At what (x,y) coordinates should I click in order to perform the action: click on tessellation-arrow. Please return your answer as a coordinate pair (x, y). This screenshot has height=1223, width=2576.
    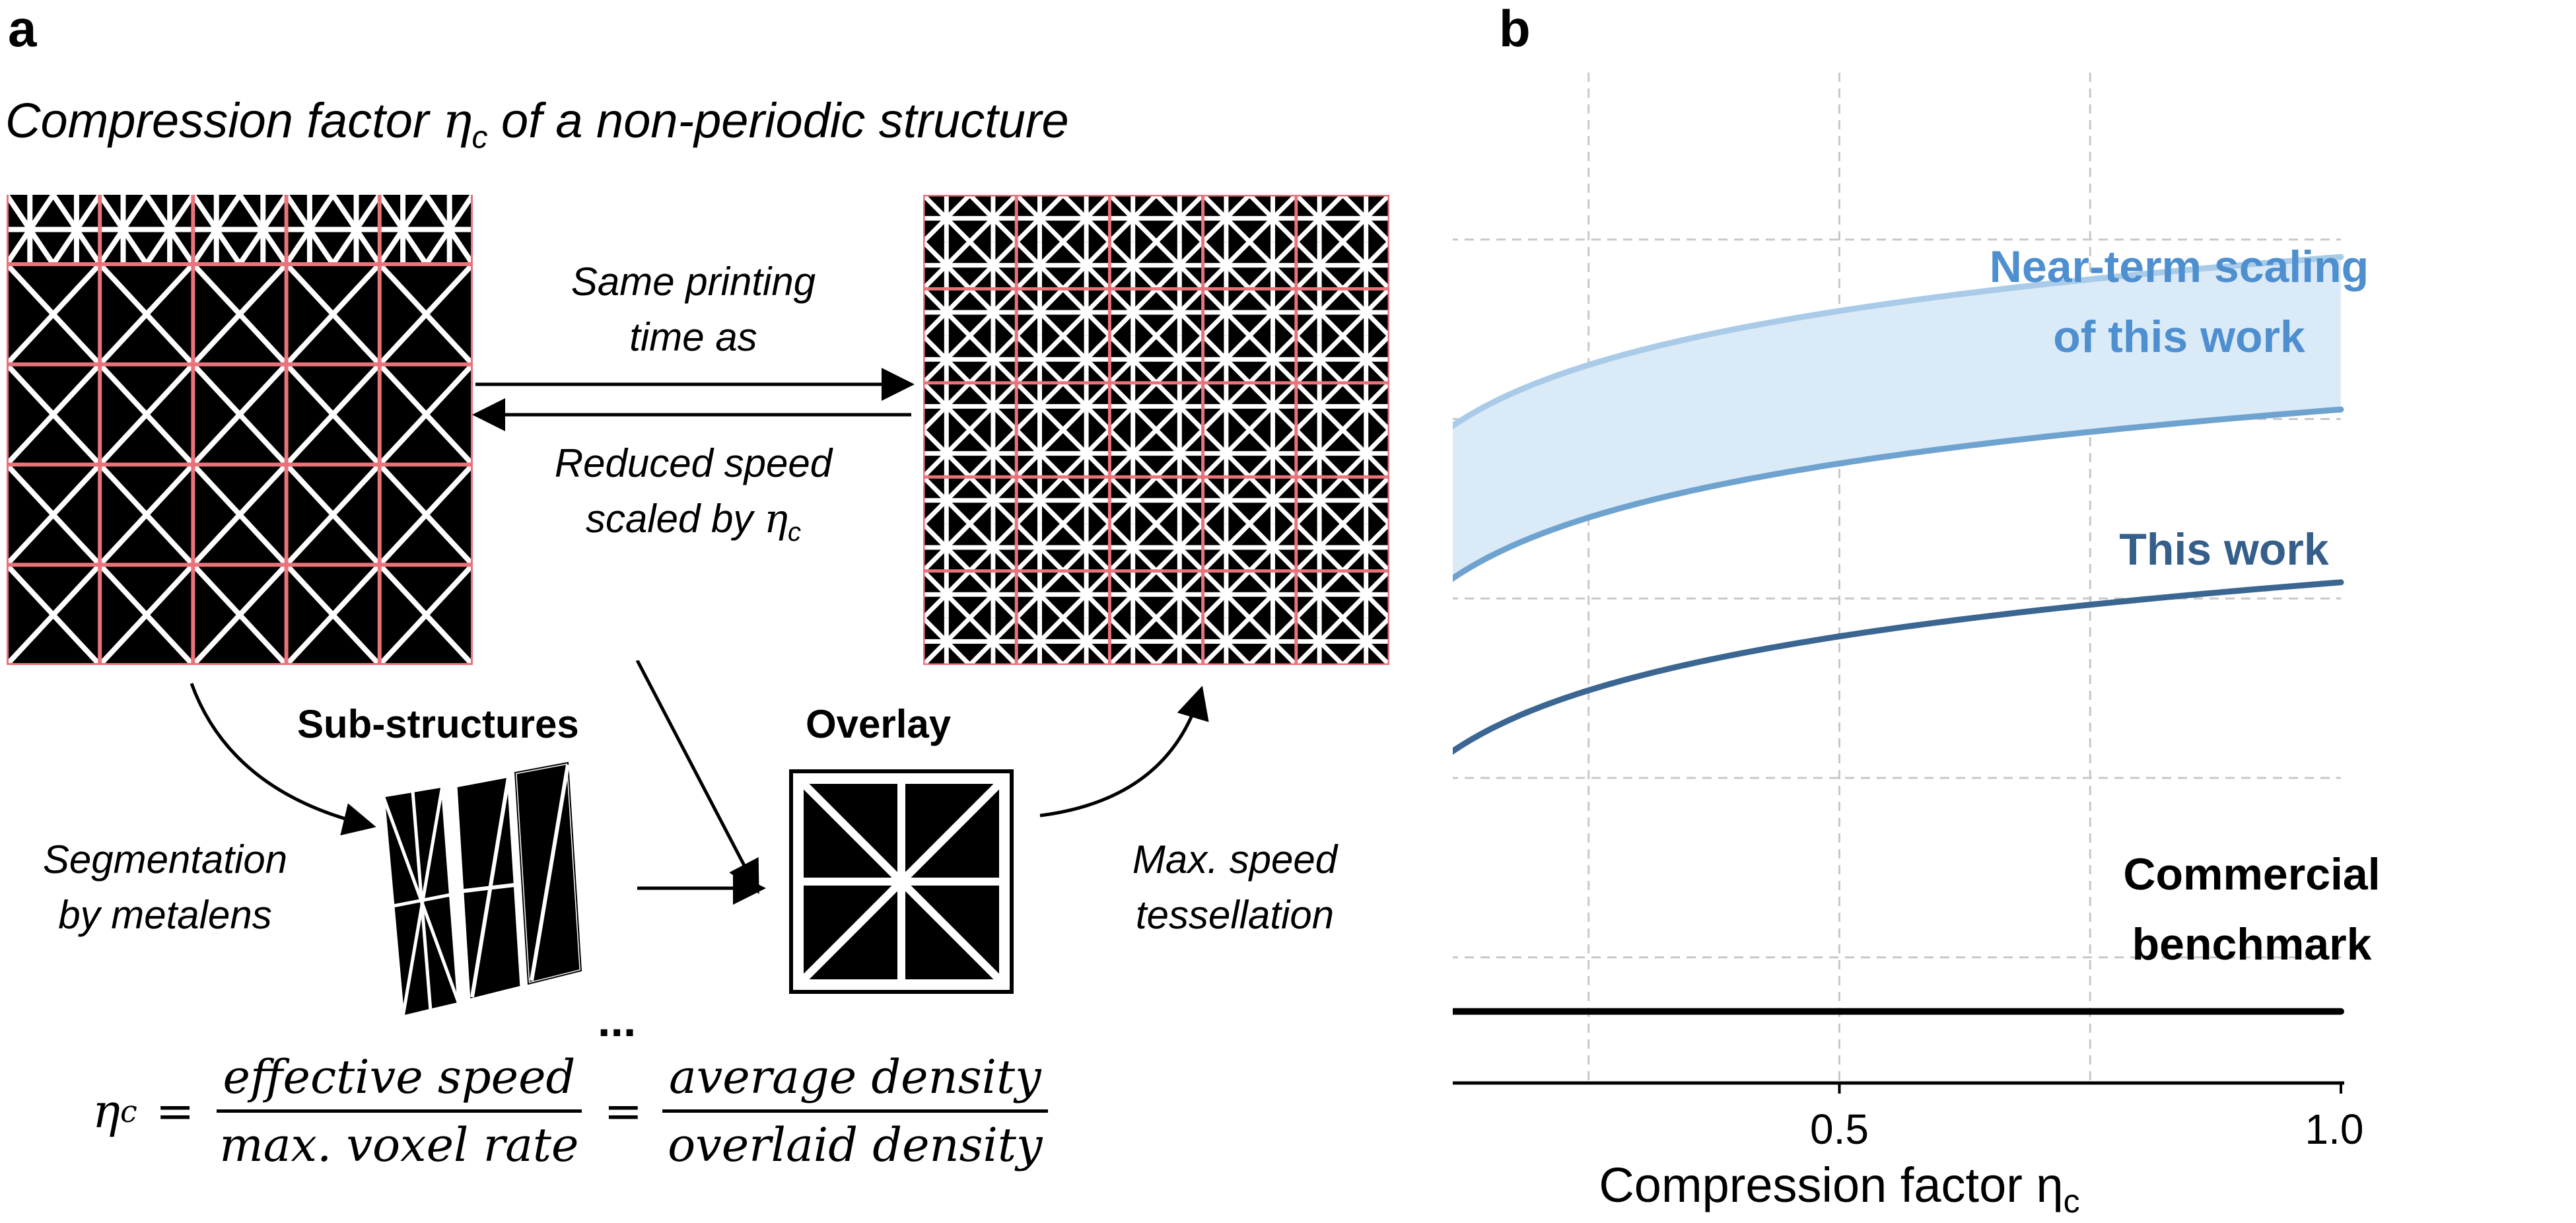
    Looking at the image, I should click on (1124, 751).